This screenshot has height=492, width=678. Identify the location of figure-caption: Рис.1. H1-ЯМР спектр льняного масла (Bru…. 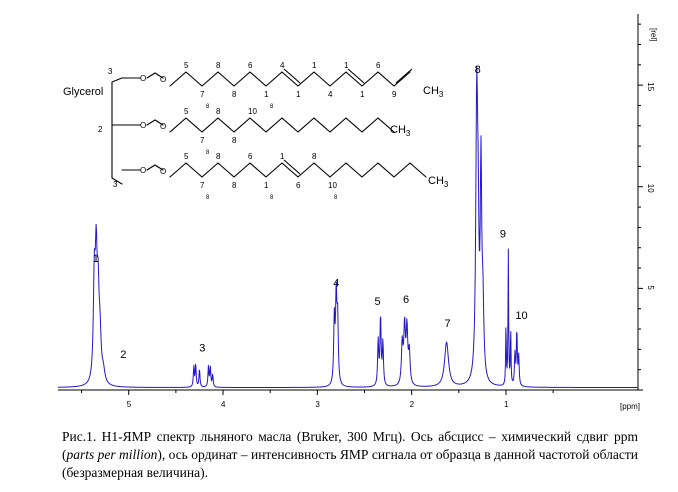
(350, 454).